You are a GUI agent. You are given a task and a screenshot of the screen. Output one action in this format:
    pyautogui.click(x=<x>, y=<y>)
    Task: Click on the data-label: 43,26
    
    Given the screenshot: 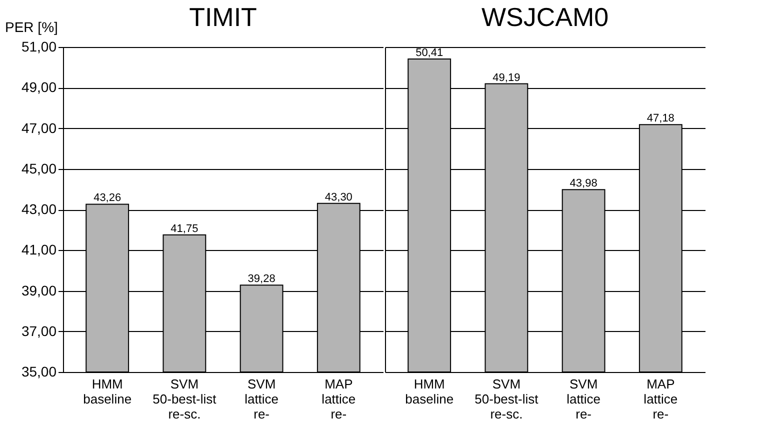 What is the action you would take?
    pyautogui.click(x=108, y=198)
    